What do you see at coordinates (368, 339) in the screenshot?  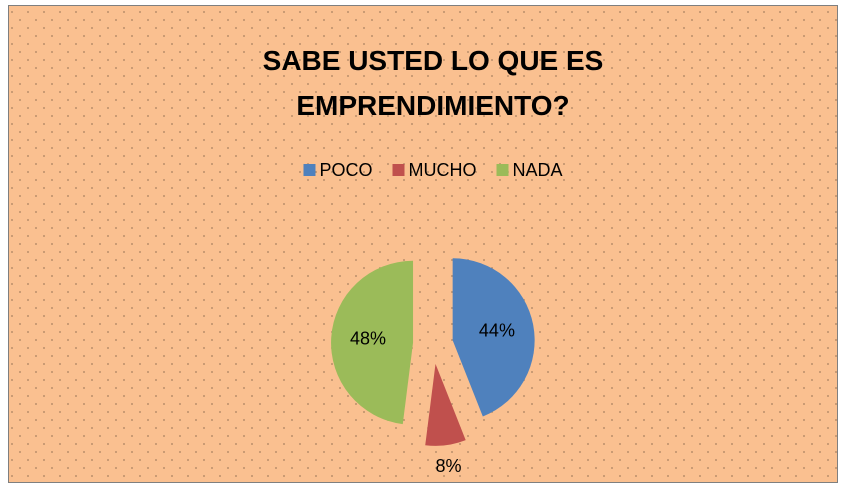 I see `data-label: 48%` at bounding box center [368, 339].